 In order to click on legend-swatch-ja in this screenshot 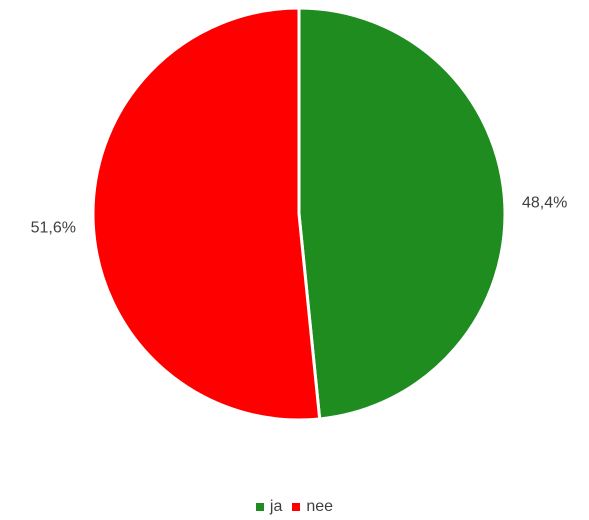, I will do `click(259, 507)`.